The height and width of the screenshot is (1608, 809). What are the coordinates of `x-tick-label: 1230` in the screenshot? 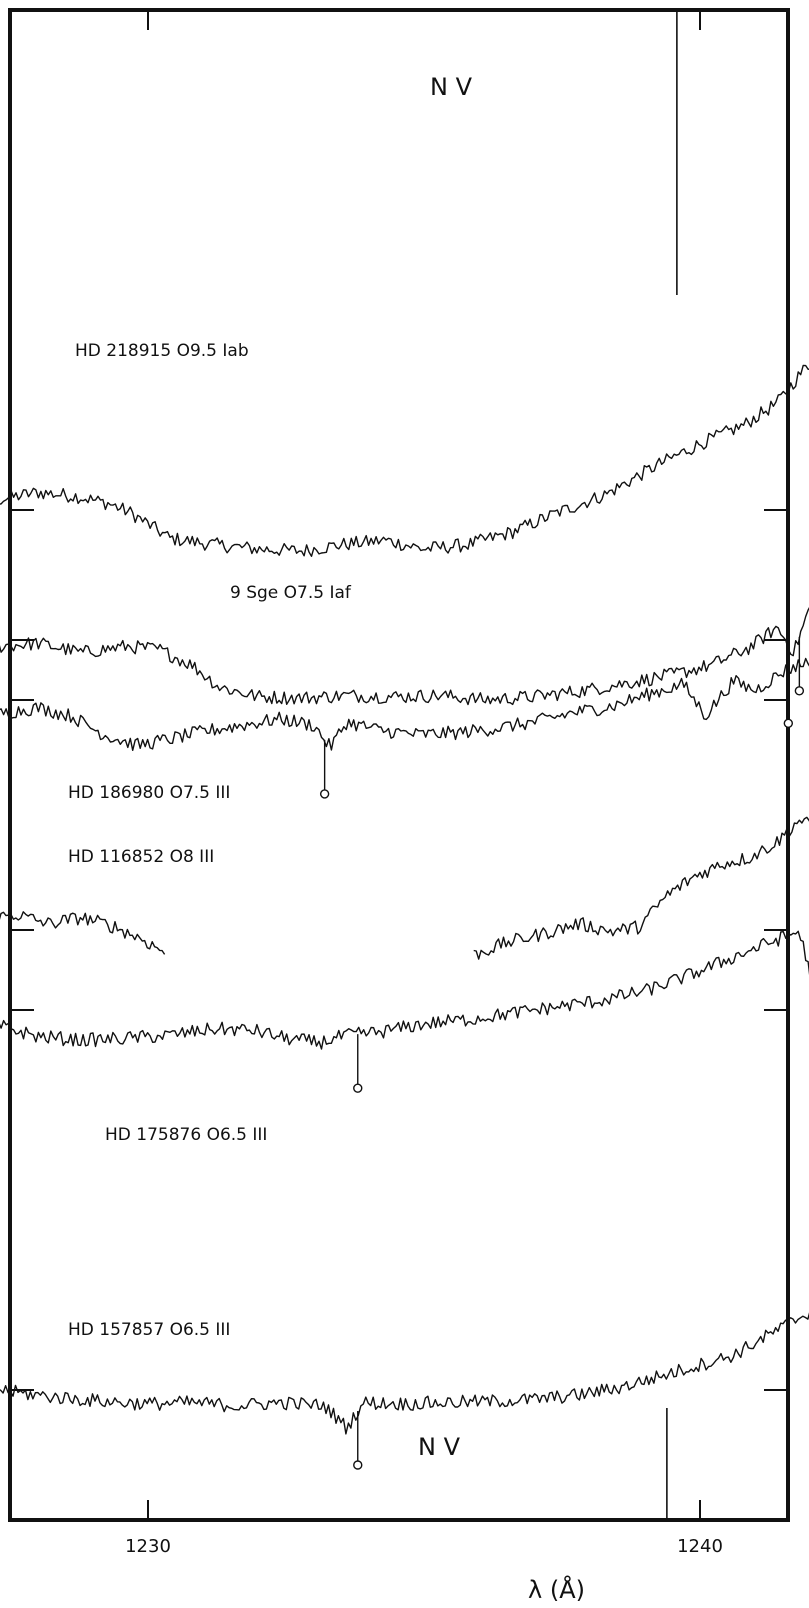 It's located at (148, 1546).